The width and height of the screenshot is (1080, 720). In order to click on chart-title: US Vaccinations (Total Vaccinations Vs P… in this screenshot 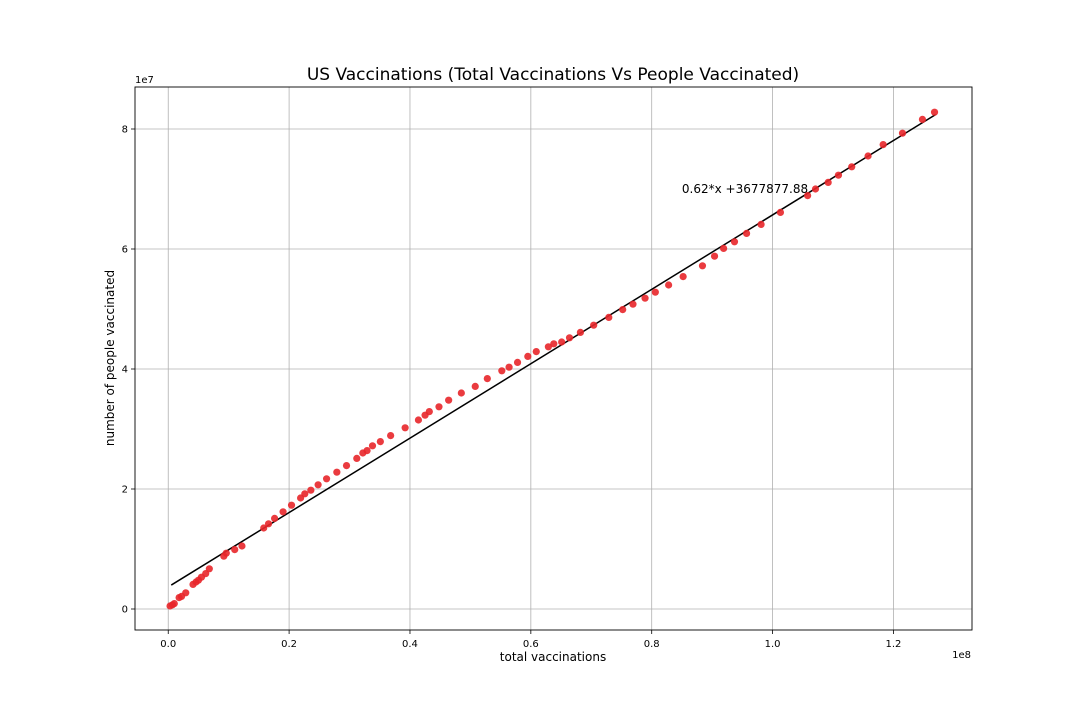, I will do `click(553, 75)`.